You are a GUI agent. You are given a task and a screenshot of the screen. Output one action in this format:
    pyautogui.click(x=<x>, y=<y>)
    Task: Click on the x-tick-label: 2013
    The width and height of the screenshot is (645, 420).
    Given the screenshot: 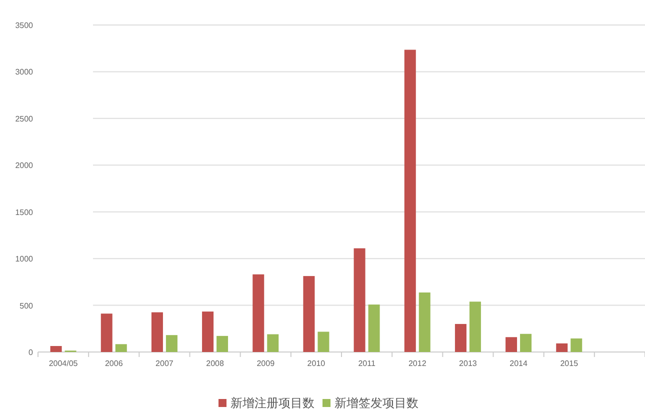 What is the action you would take?
    pyautogui.click(x=468, y=363)
    